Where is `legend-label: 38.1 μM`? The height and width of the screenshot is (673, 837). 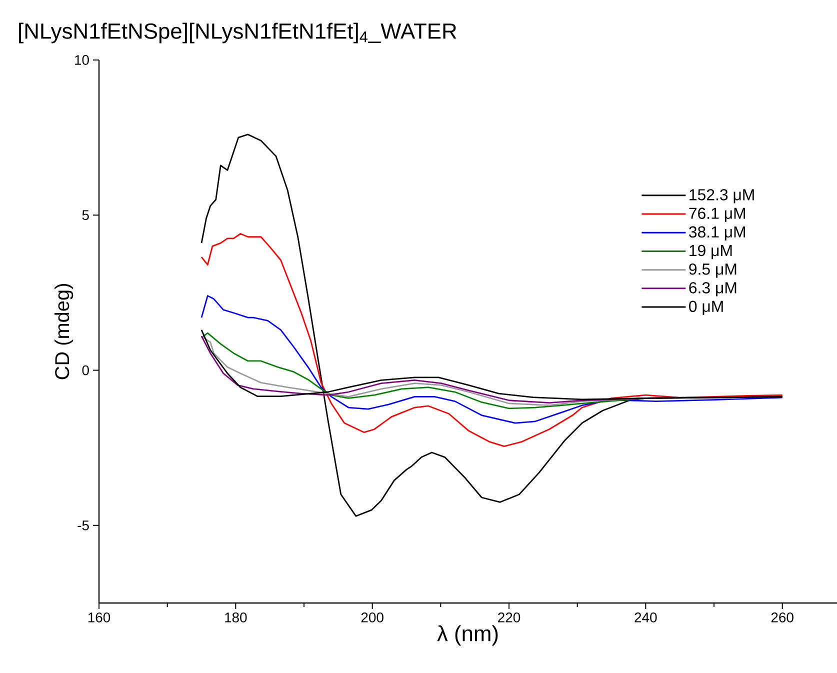 legend-label: 38.1 μM is located at coordinates (717, 233).